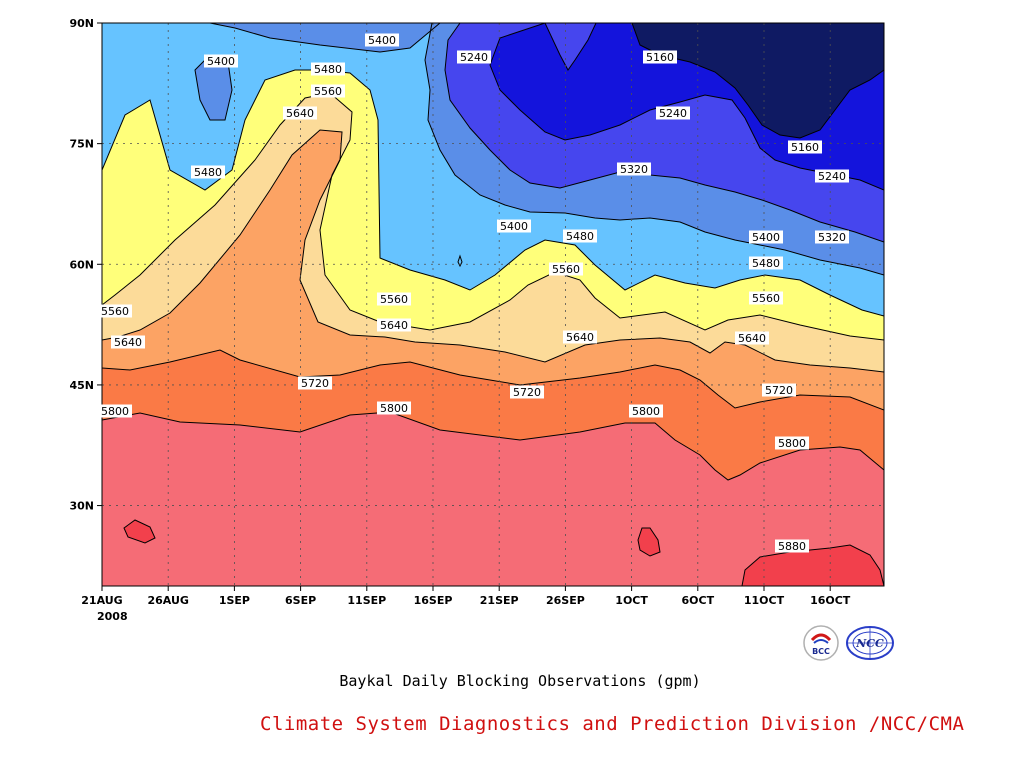 This screenshot has width=1024, height=768. Describe the element at coordinates (631, 600) in the screenshot. I see `x-tick-label: 1OCT` at that location.